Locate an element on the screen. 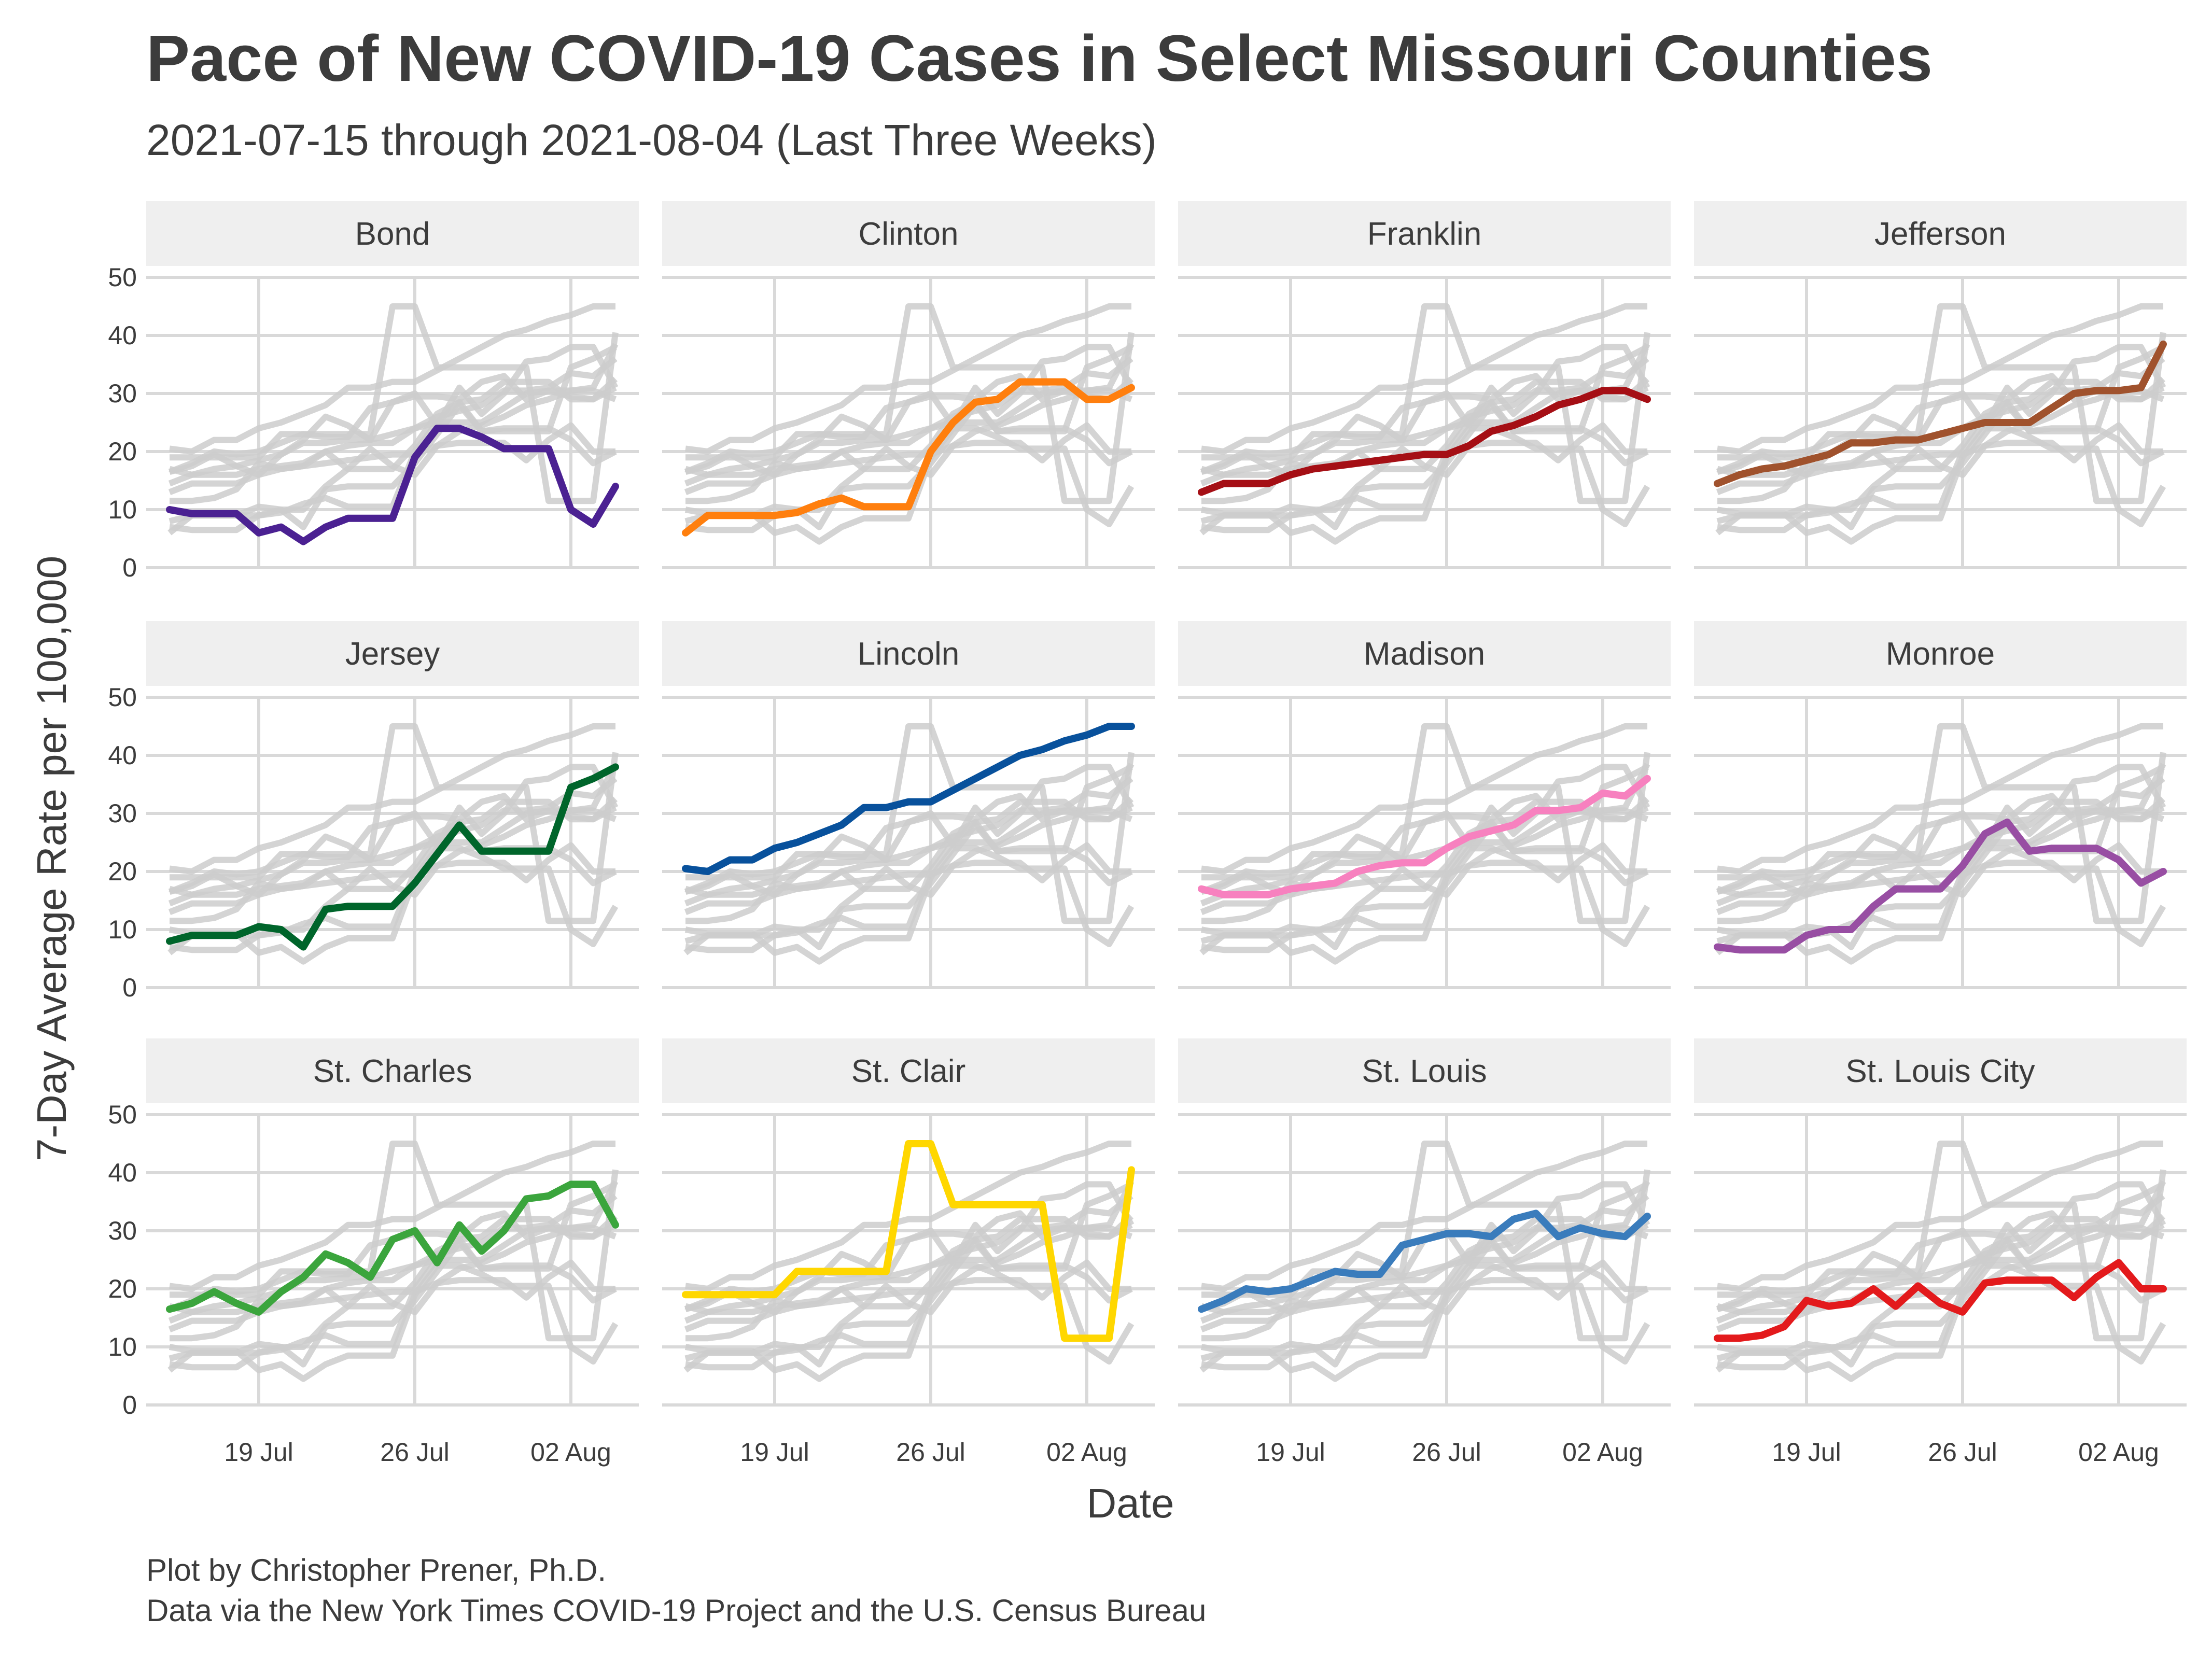 This screenshot has height=1659, width=2212. facet-label: Jefferson is located at coordinates (1940, 234).